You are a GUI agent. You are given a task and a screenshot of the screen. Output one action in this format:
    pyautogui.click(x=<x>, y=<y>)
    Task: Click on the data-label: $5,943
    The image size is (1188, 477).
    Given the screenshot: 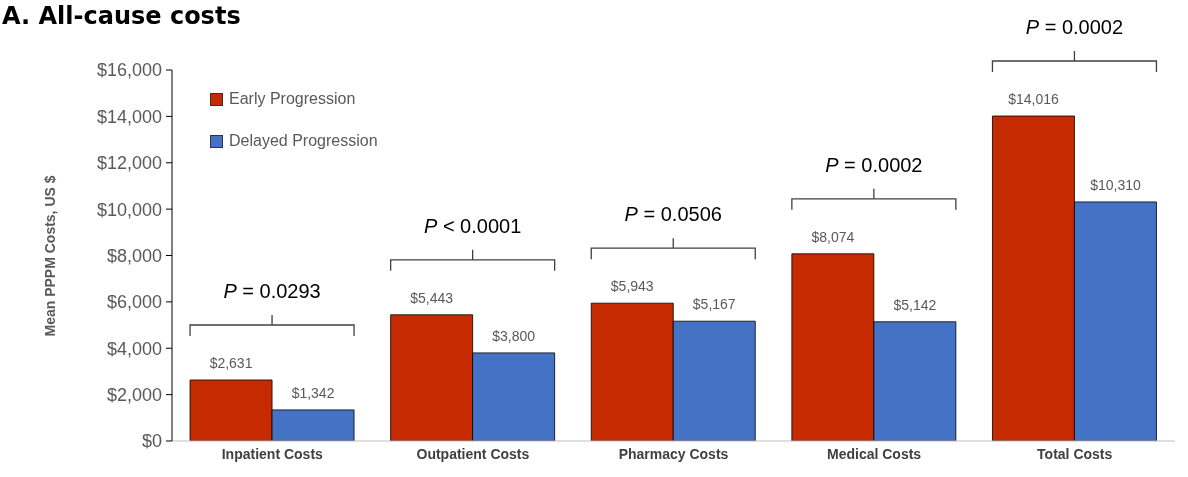 What is the action you would take?
    pyautogui.click(x=632, y=286)
    